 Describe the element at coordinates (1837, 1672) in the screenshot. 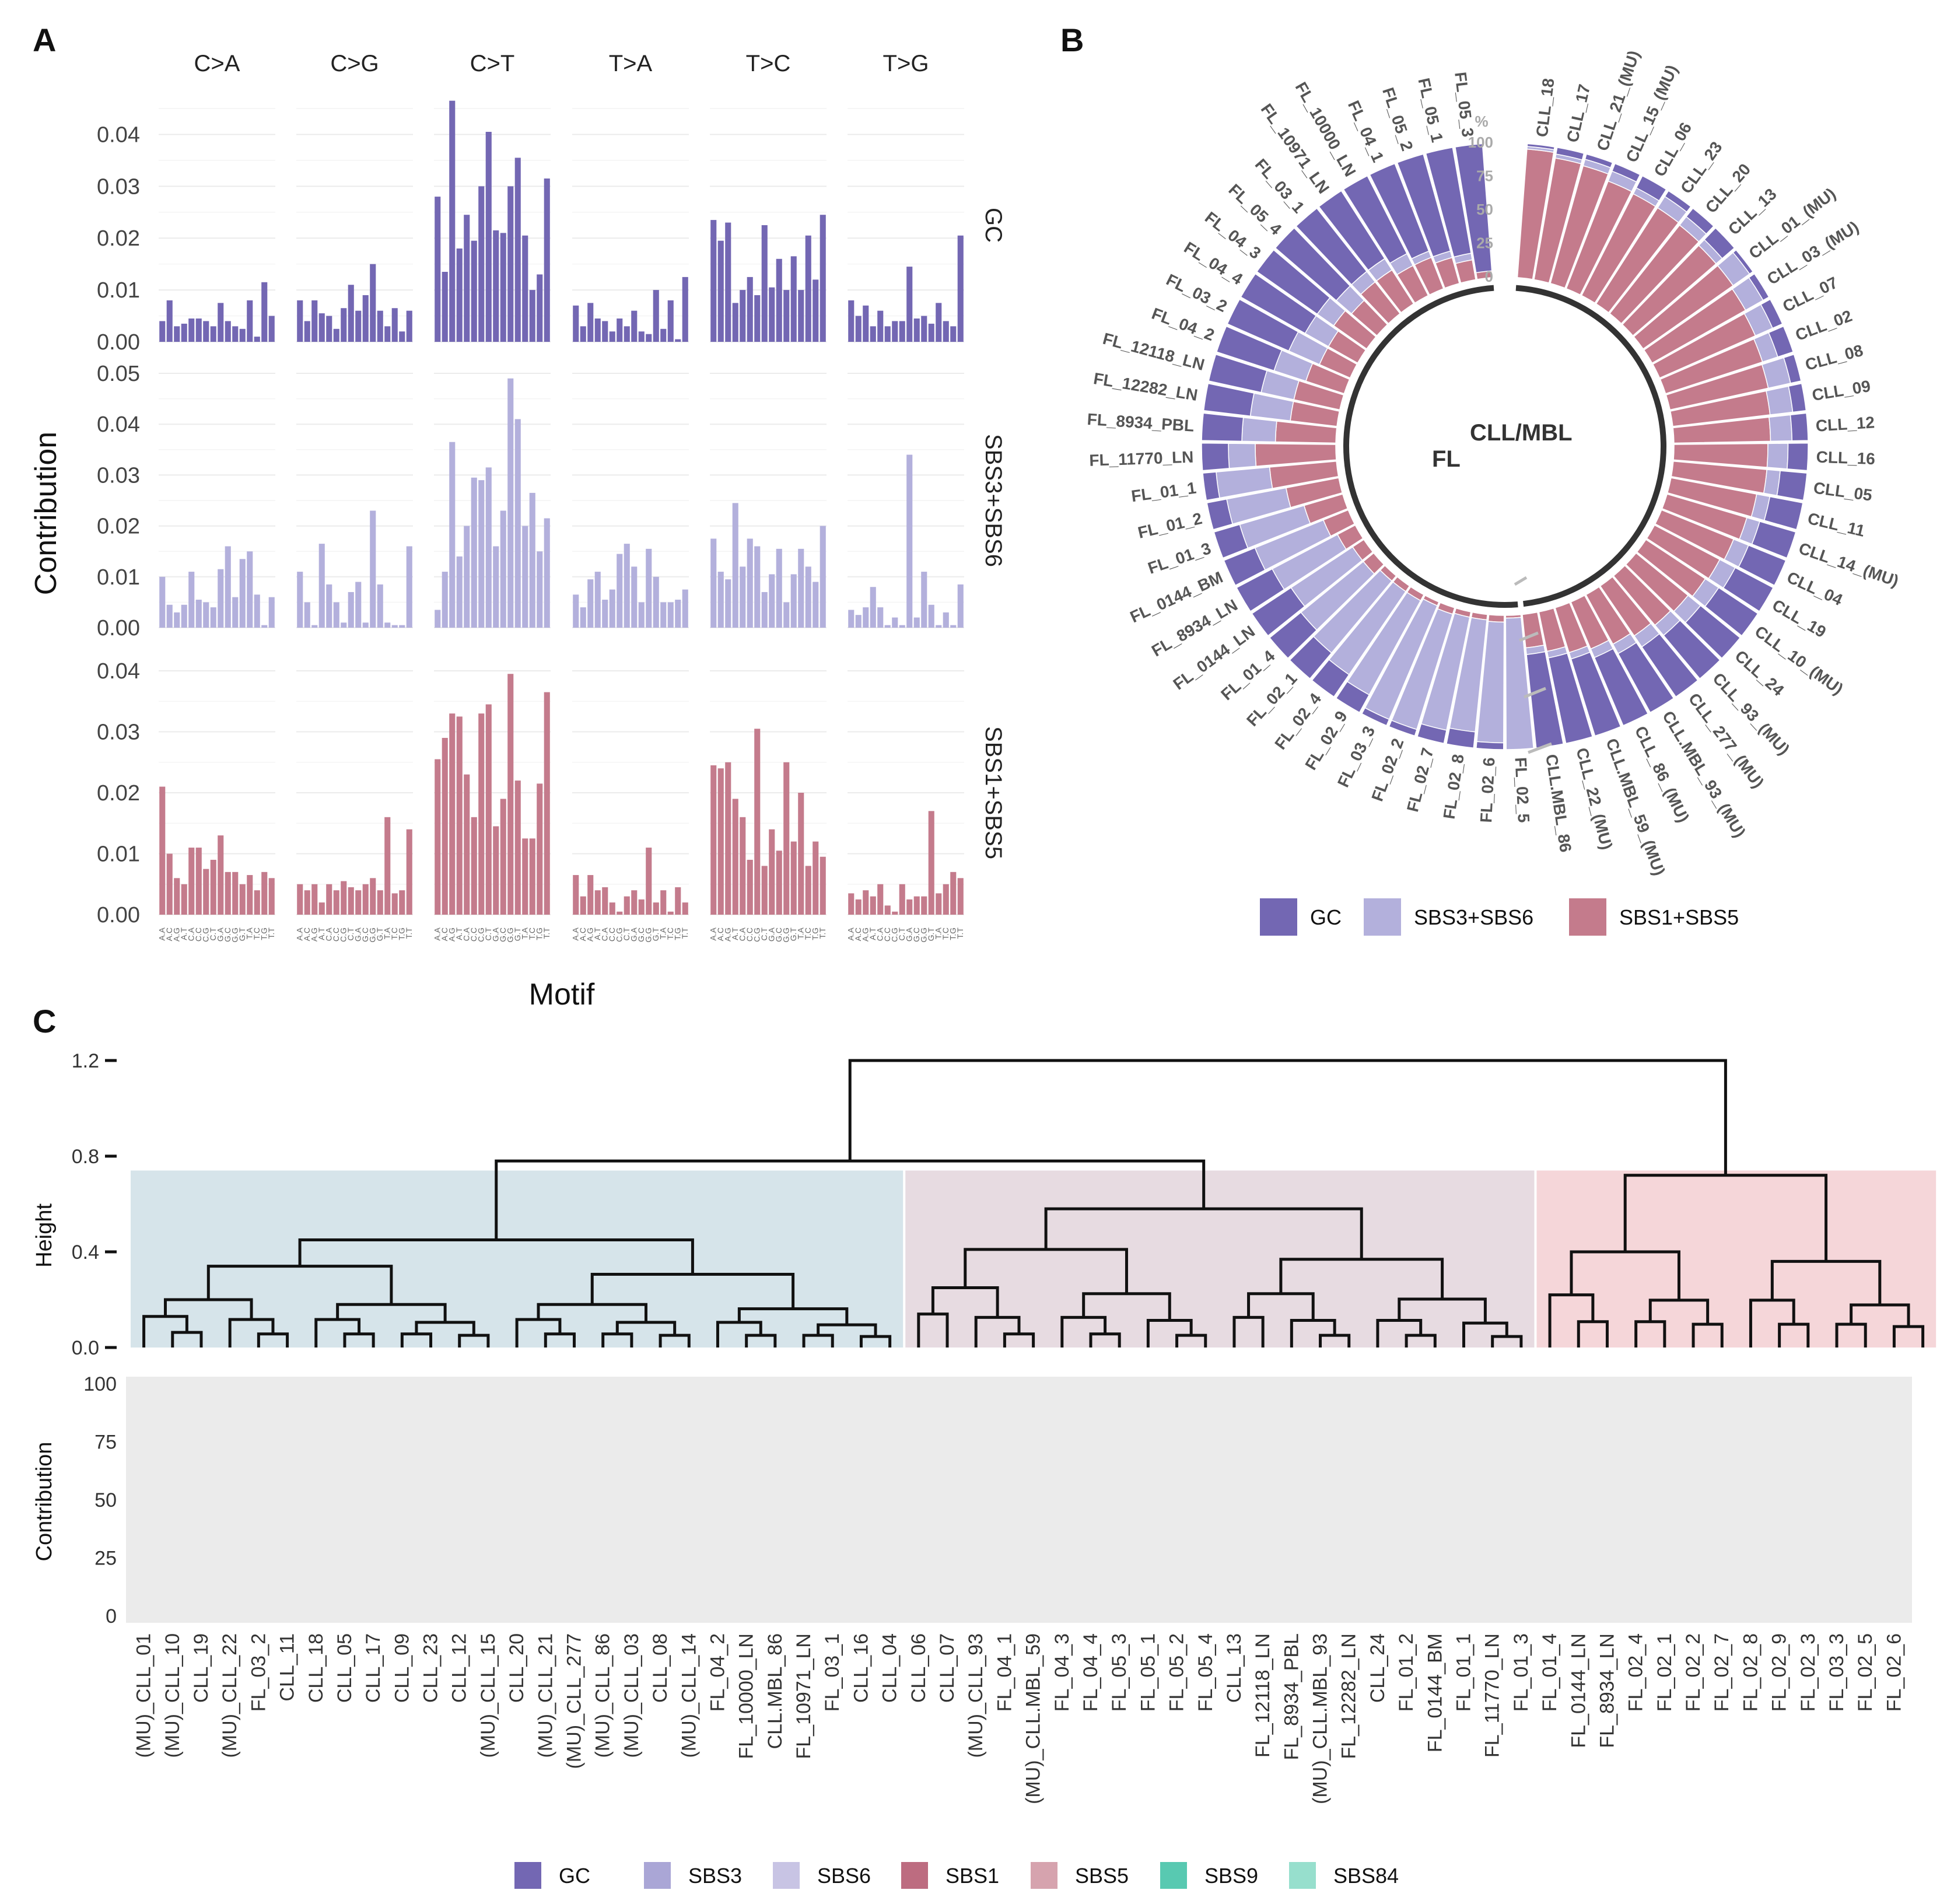

I see `sample-name: FL_03_3` at that location.